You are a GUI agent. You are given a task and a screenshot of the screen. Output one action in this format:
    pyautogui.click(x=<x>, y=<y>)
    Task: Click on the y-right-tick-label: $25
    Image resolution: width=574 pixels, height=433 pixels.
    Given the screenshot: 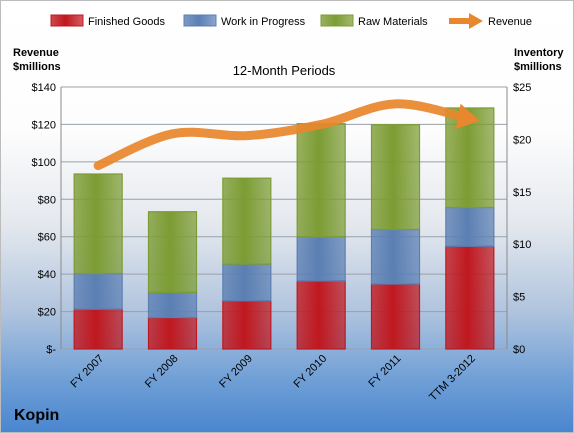 What is the action you would take?
    pyautogui.click(x=522, y=88)
    